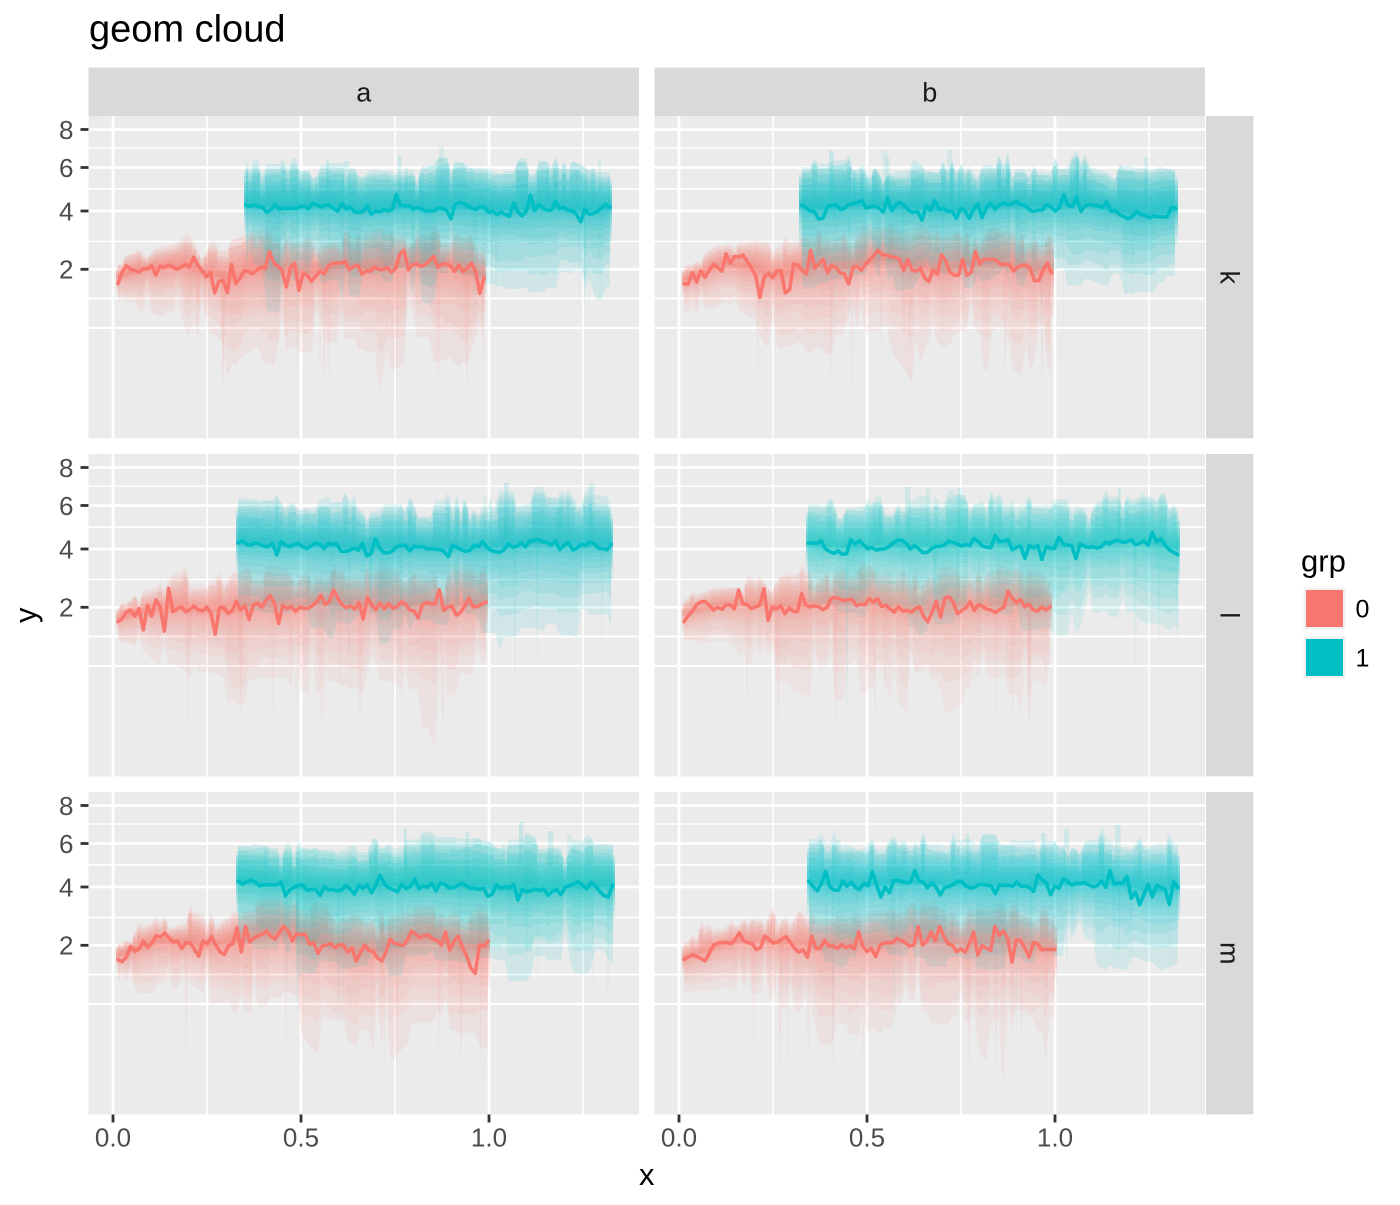 Image resolution: width=1400 pixels, height=1205 pixels. I want to click on svg-text: 1, so click(1363, 659).